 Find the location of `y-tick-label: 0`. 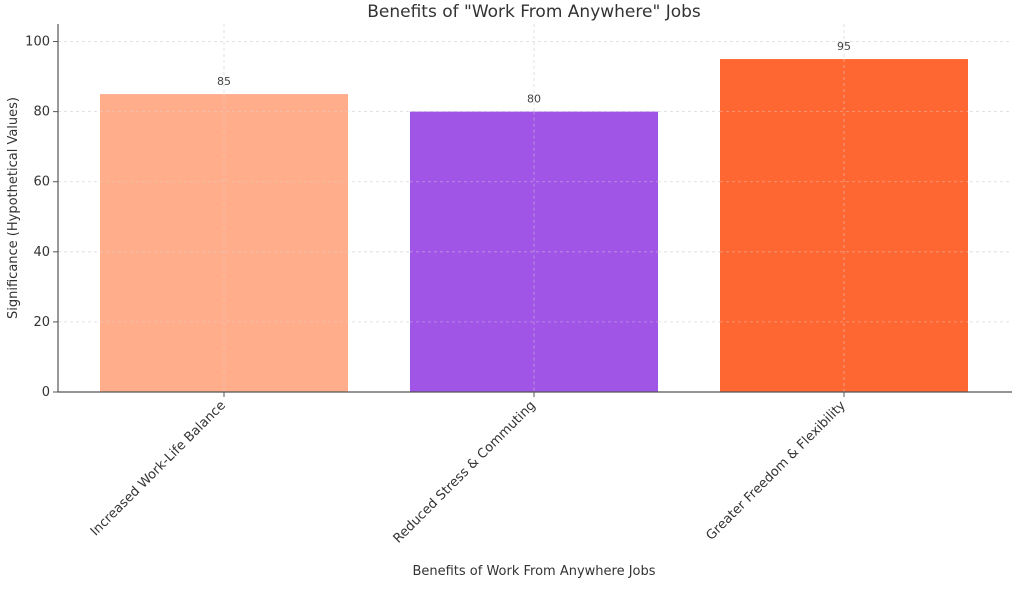

y-tick-label: 0 is located at coordinates (46, 392).